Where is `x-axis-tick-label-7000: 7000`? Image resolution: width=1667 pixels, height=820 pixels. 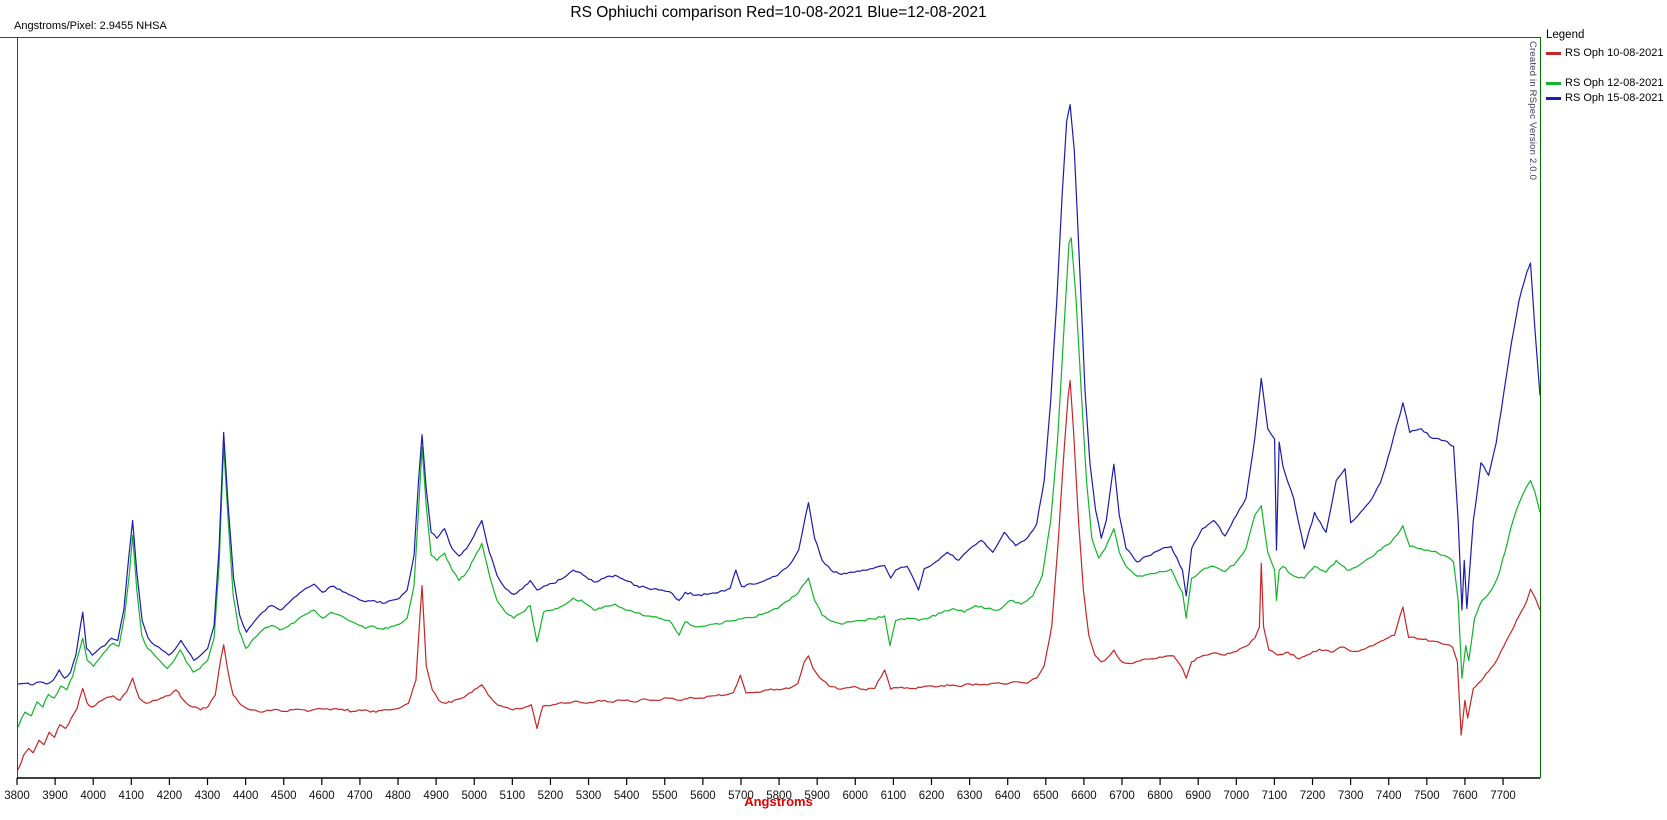
x-axis-tick-label-7000: 7000 is located at coordinates (1237, 796).